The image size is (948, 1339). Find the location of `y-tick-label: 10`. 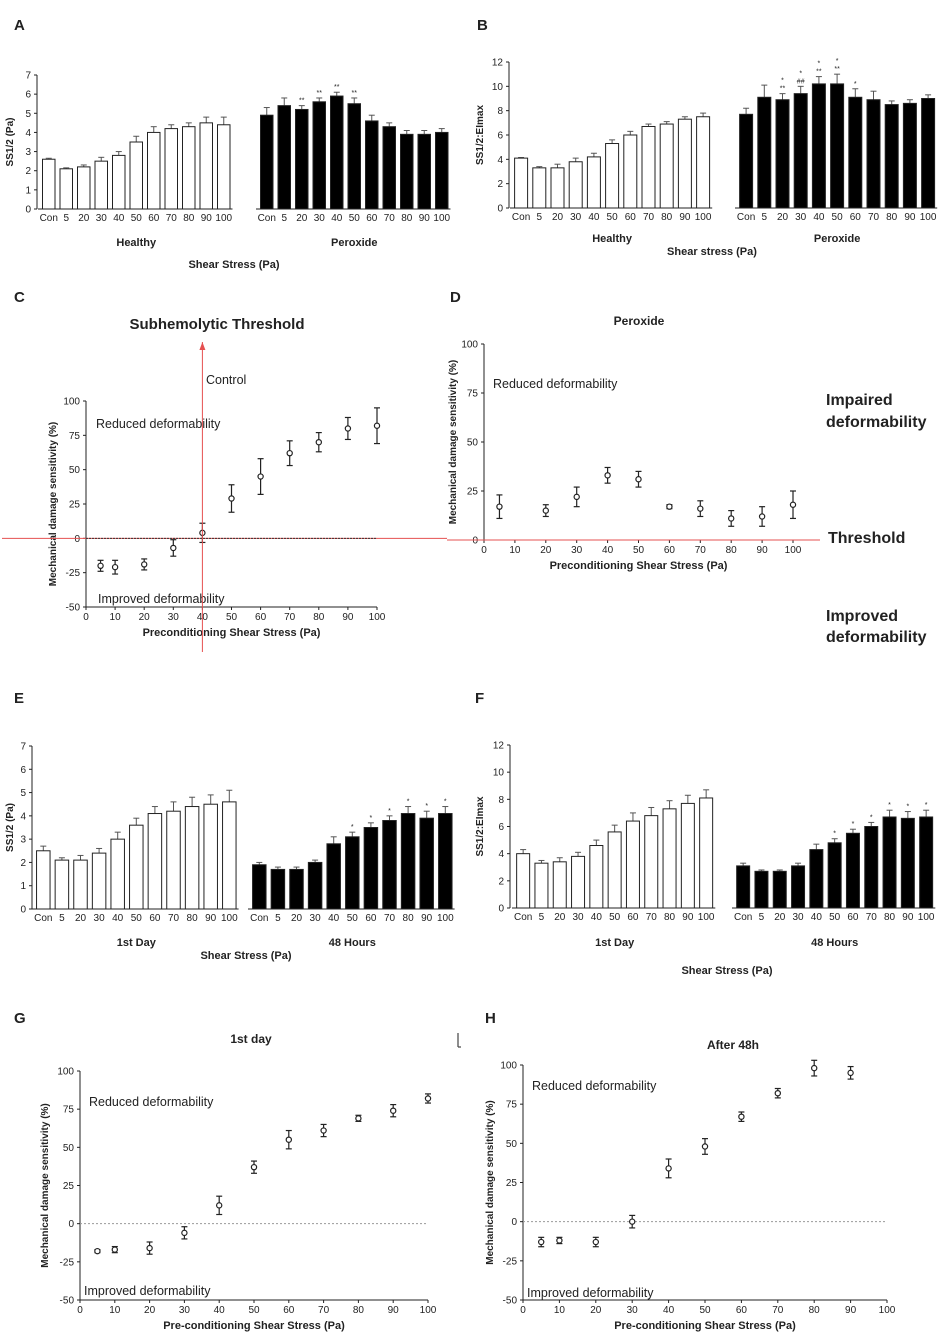

y-tick-label: 10 is located at coordinates (498, 87).